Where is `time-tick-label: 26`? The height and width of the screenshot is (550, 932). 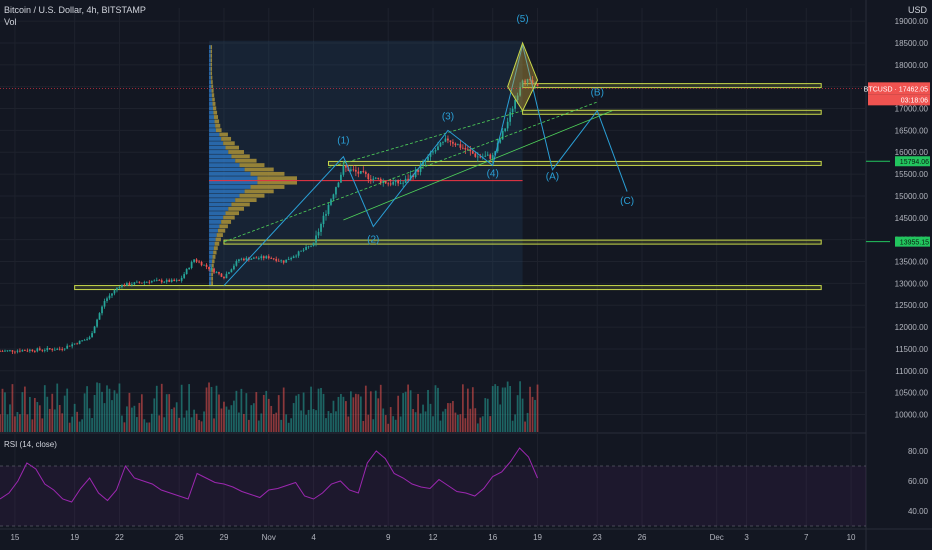 time-tick-label: 26 is located at coordinates (179, 537).